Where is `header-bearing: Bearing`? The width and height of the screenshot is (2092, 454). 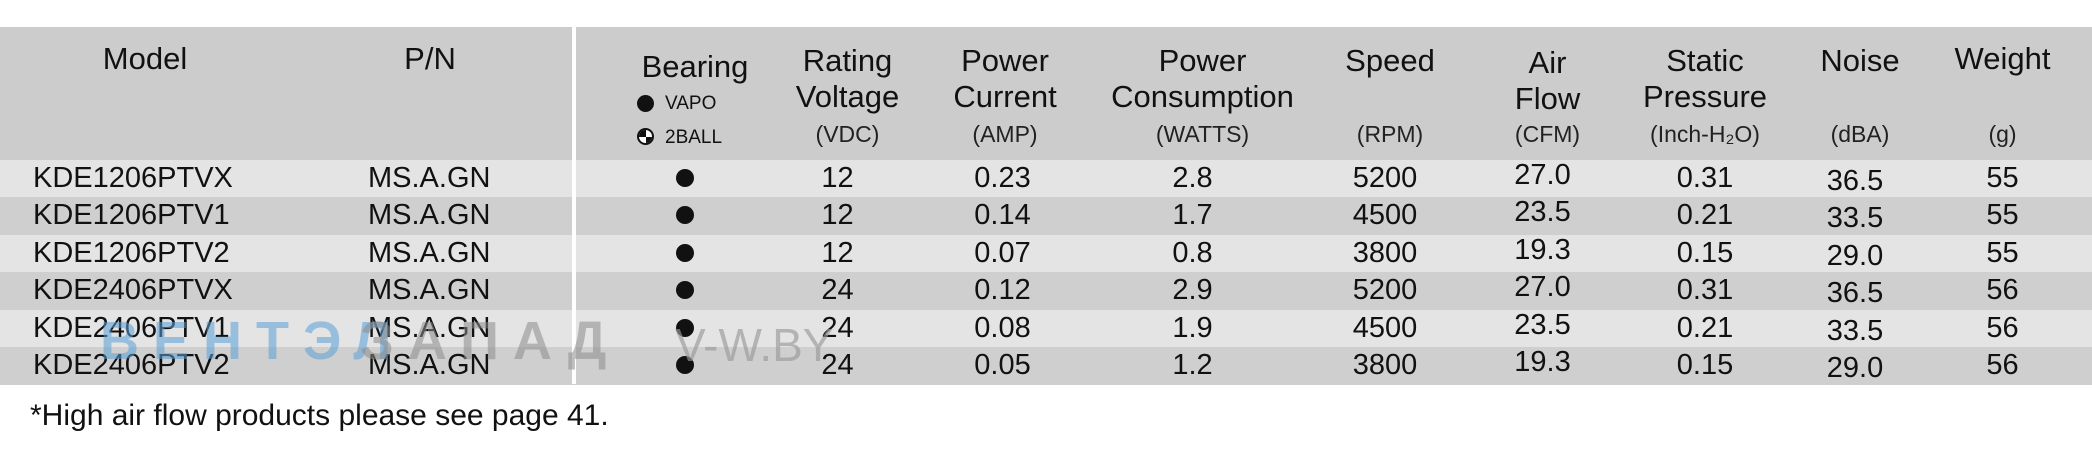 header-bearing: Bearing is located at coordinates (695, 66).